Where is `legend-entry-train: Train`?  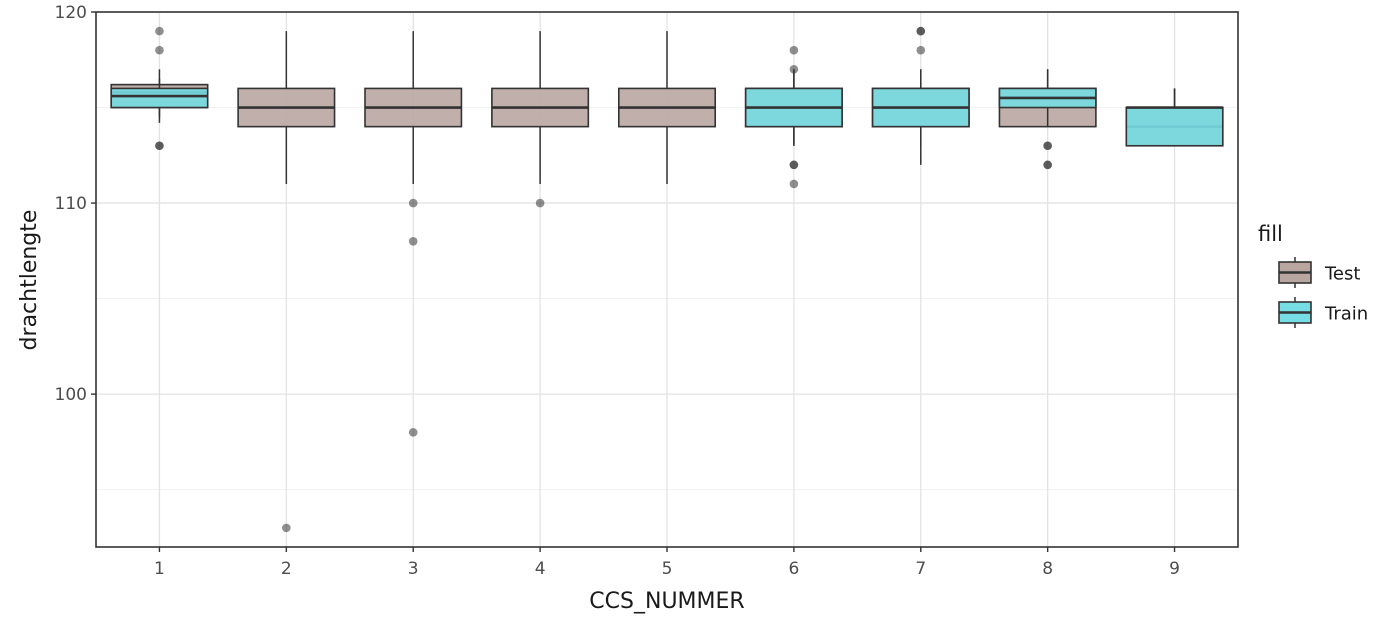
legend-entry-train: Train is located at coordinates (1323, 312).